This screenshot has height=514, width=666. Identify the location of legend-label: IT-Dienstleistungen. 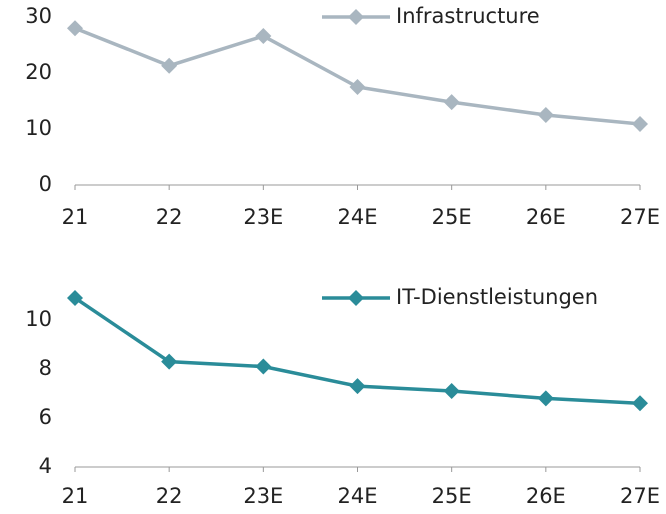
(497, 297).